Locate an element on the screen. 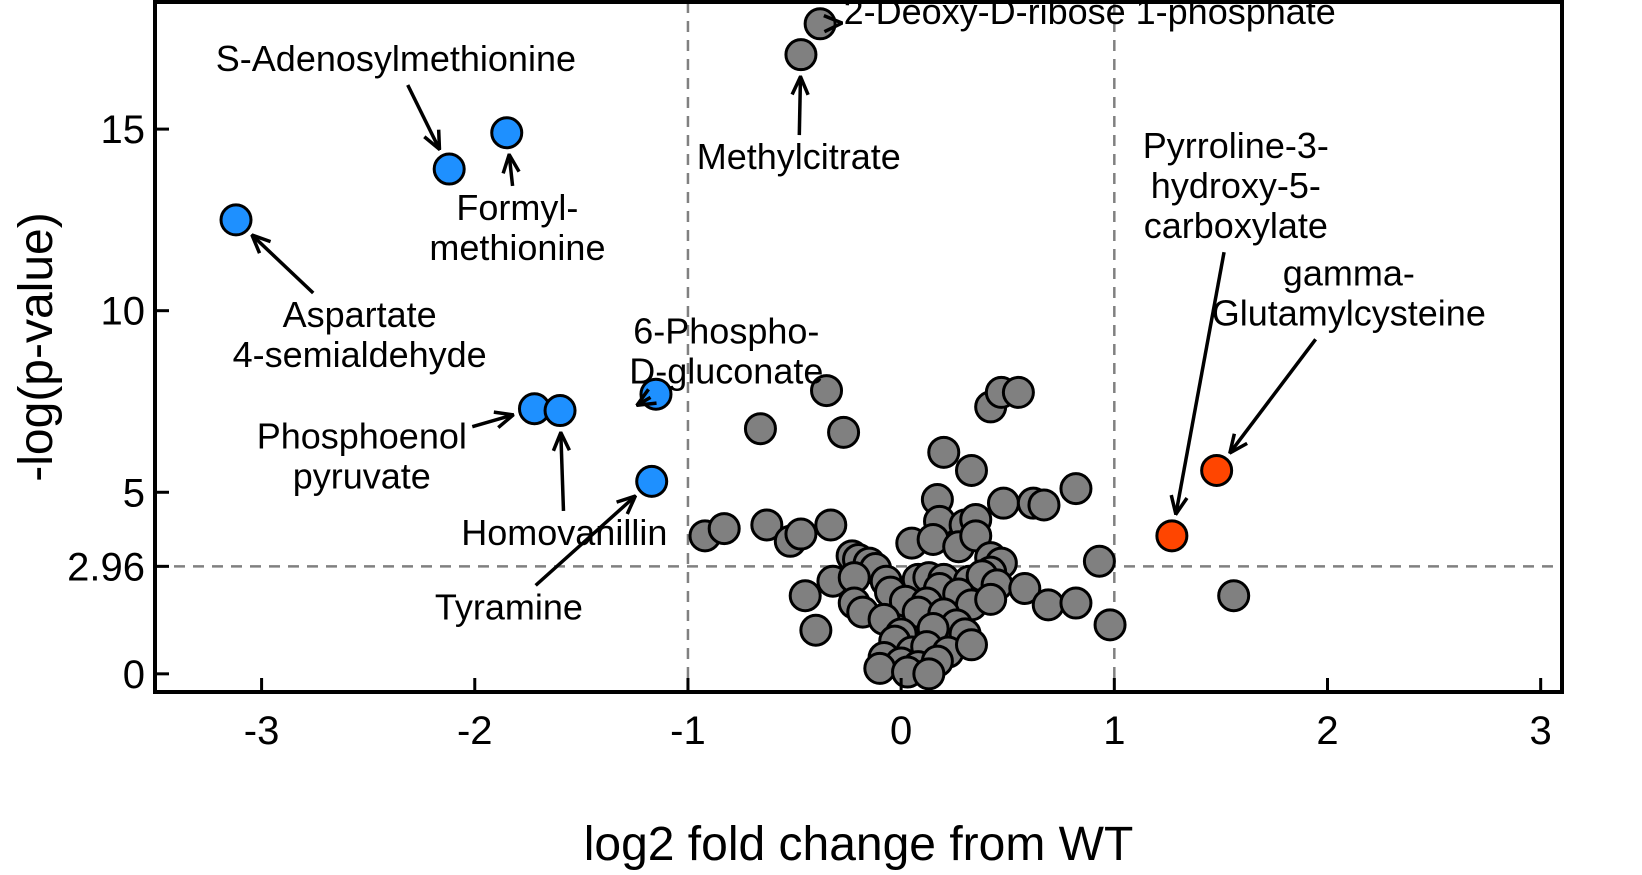  x-tick-label: 3 is located at coordinates (1541, 731).